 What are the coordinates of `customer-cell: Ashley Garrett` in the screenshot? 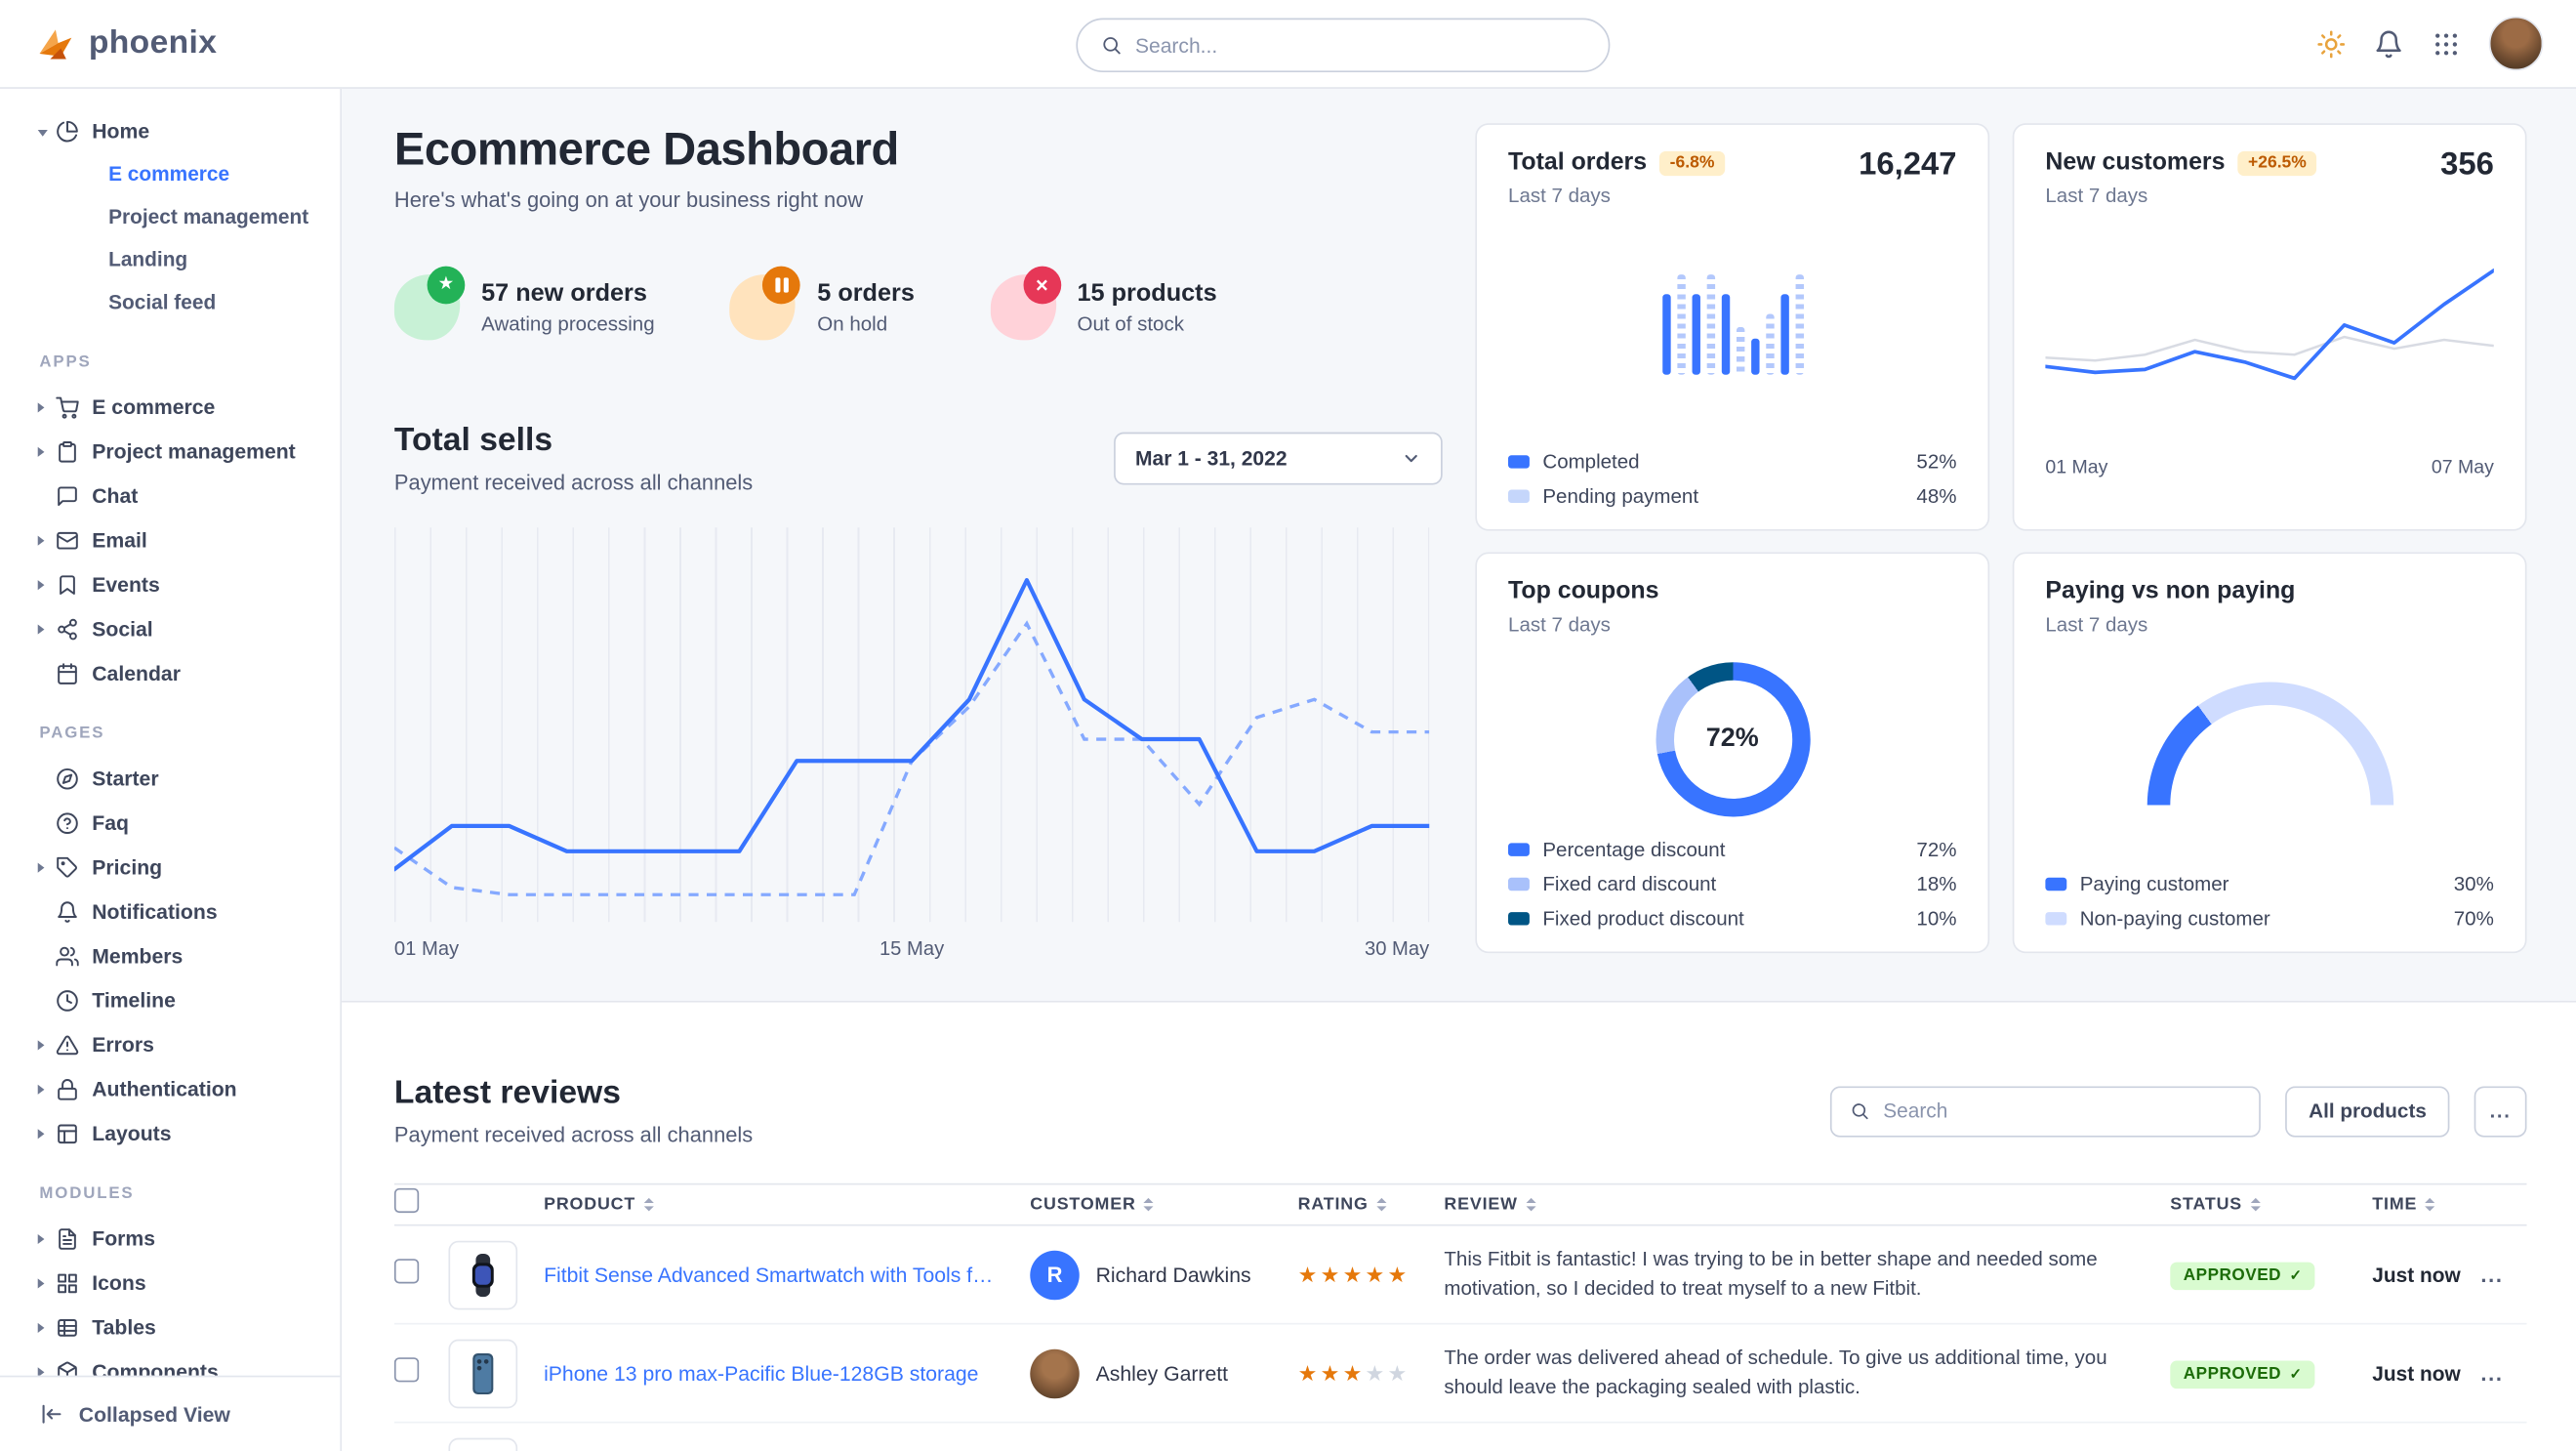 It's located at (1163, 1372).